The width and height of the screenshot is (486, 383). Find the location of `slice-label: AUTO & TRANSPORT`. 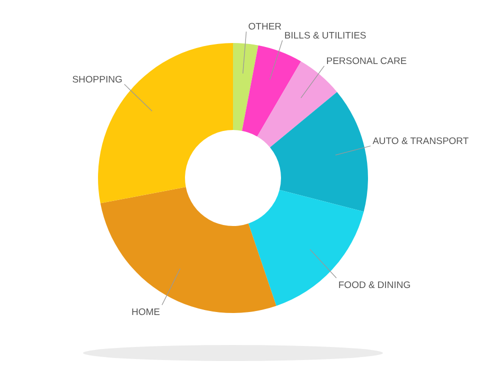

slice-label: AUTO & TRANSPORT is located at coordinates (420, 141).